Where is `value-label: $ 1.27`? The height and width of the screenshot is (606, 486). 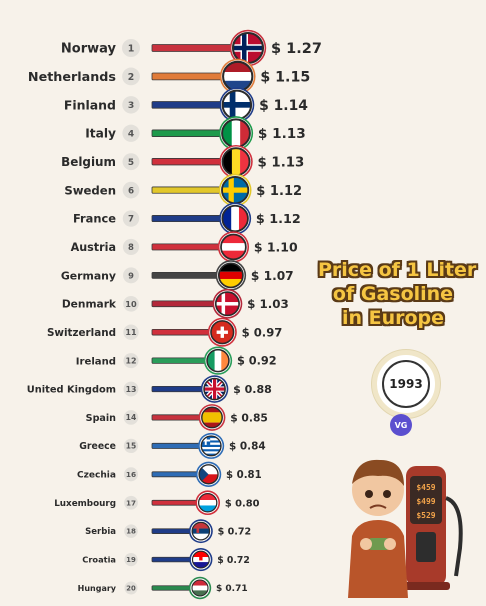
value-label: $ 1.27 is located at coordinates (296, 49).